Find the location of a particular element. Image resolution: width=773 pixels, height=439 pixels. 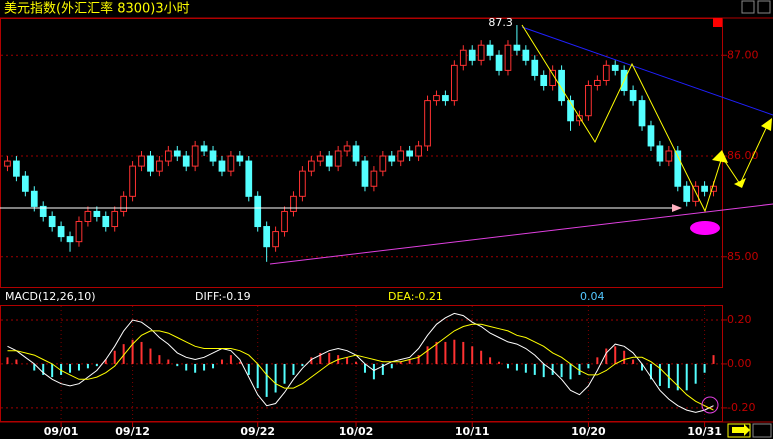

chart-title: 美元指数(外汇汇率 8300)3小时 is located at coordinates (97, 9).